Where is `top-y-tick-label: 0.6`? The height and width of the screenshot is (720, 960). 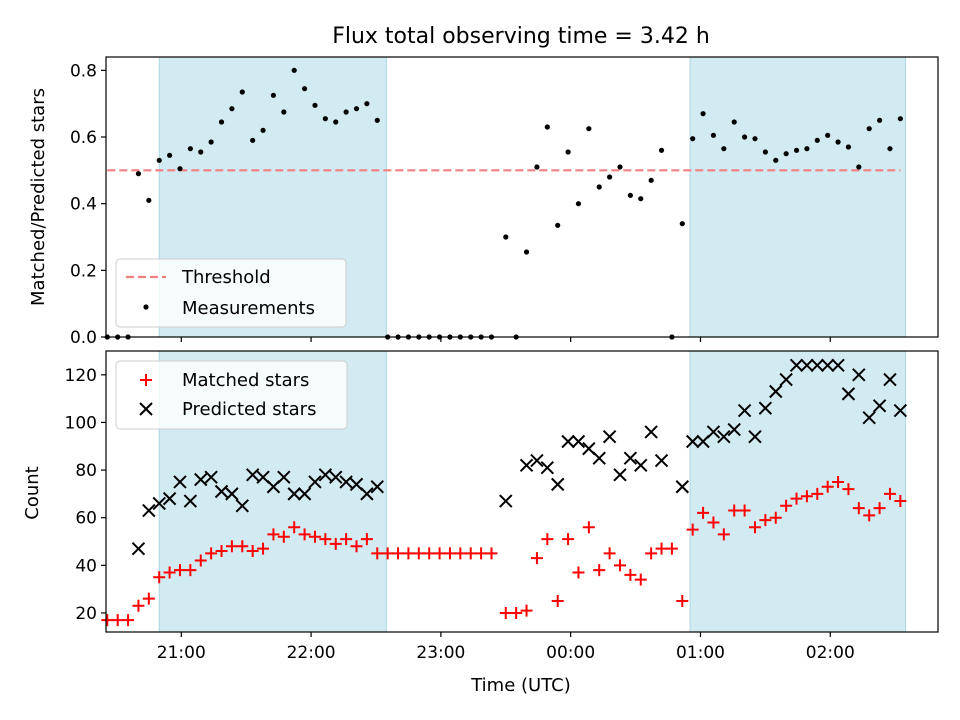 top-y-tick-label: 0.6 is located at coordinates (83, 138).